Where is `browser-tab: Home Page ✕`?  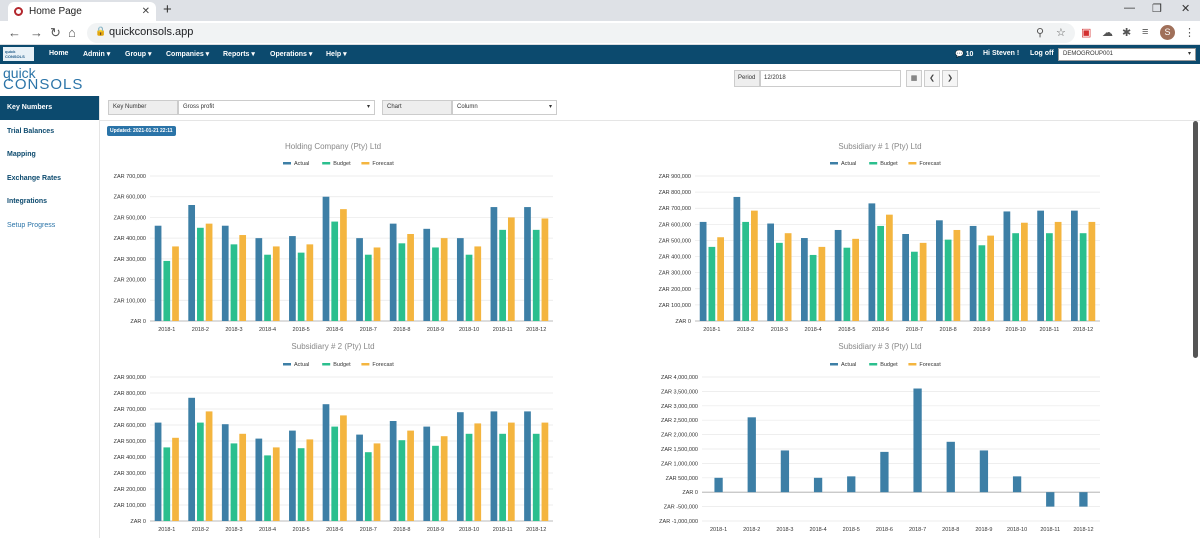 browser-tab: Home Page ✕ is located at coordinates (82, 11).